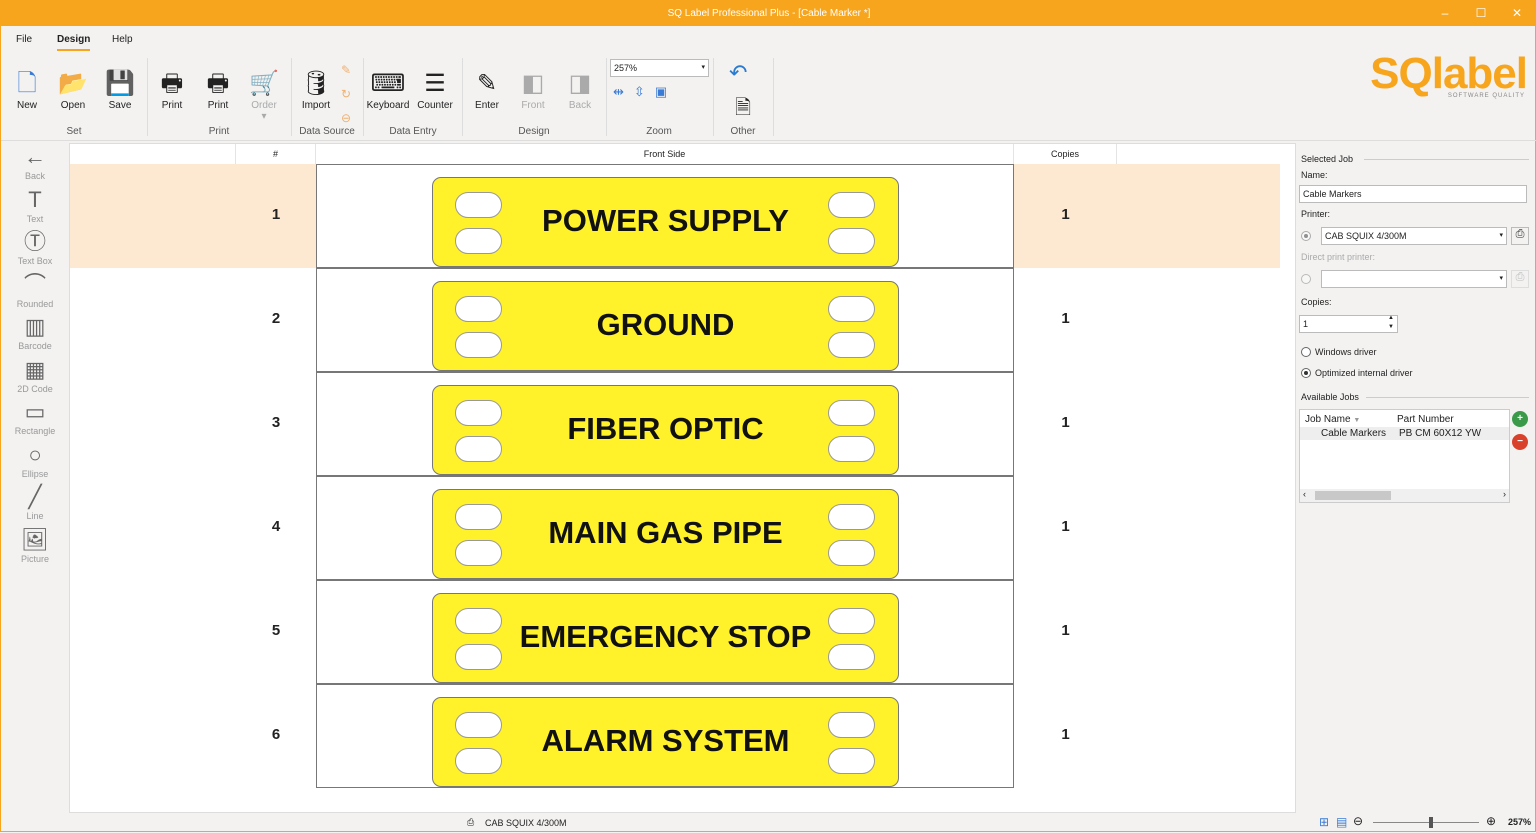 The width and height of the screenshot is (1536, 833). What do you see at coordinates (1324, 822) in the screenshot?
I see `multi-page-view-icon: ⊞` at bounding box center [1324, 822].